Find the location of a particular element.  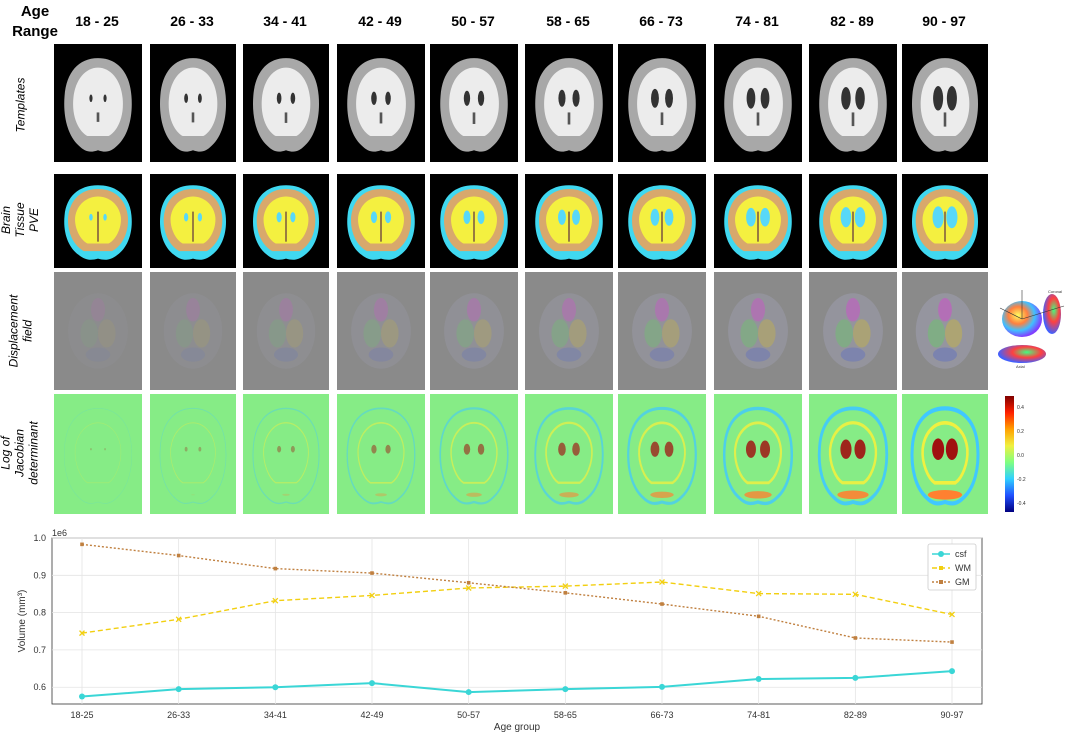

series-line-gm is located at coordinates (517, 593).